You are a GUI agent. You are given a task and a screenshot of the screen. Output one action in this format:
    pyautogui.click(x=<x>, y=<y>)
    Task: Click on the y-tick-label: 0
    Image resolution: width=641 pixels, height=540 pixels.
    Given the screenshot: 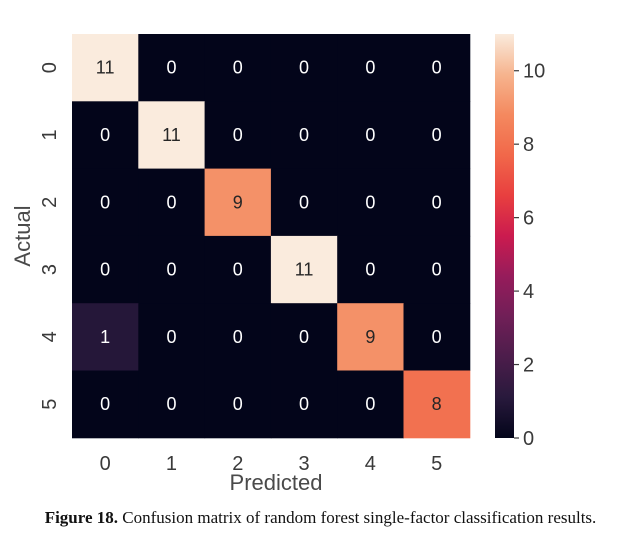 What is the action you would take?
    pyautogui.click(x=50, y=67)
    